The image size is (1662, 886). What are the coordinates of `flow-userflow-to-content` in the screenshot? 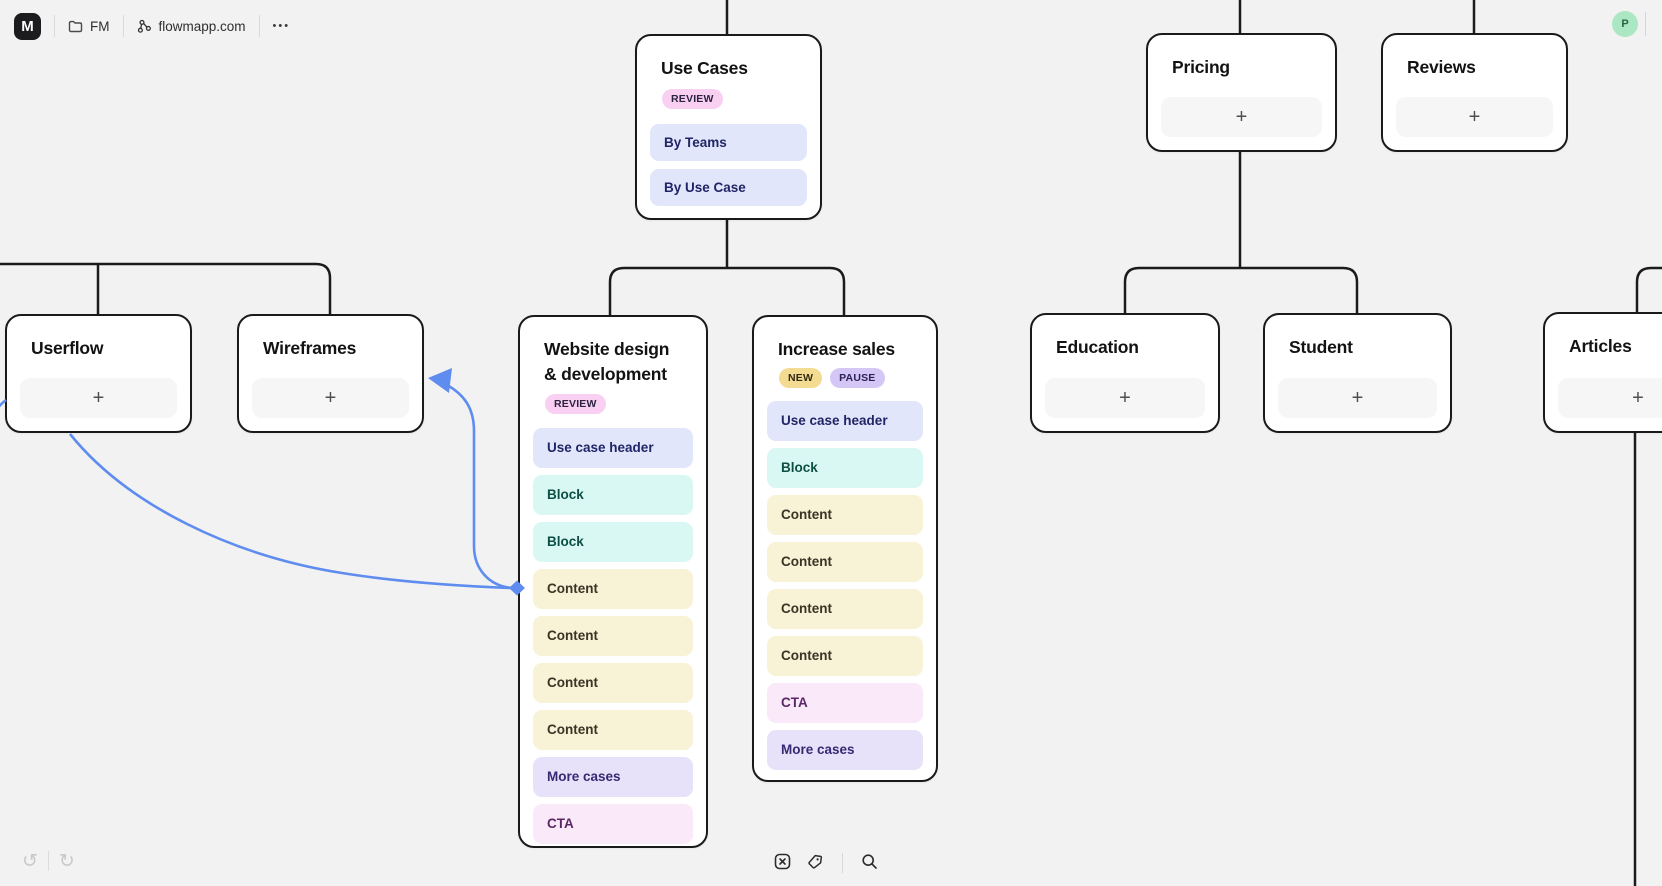 It's located at (290, 511).